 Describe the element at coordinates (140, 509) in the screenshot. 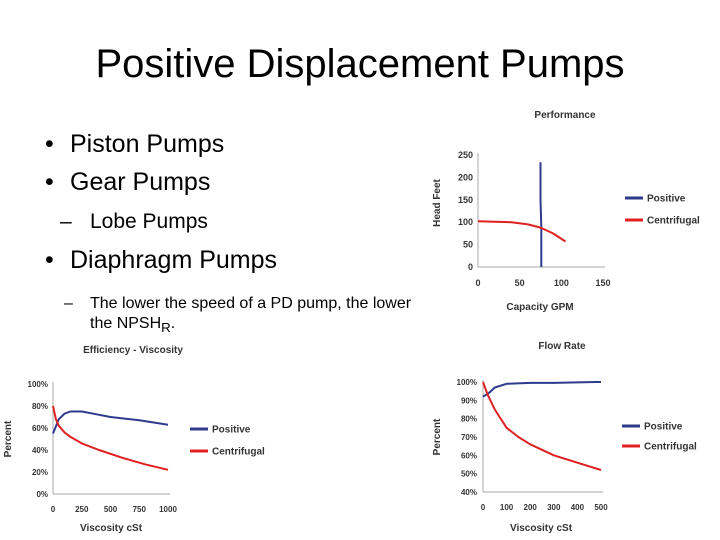

I see `x-tick-label: 750` at that location.